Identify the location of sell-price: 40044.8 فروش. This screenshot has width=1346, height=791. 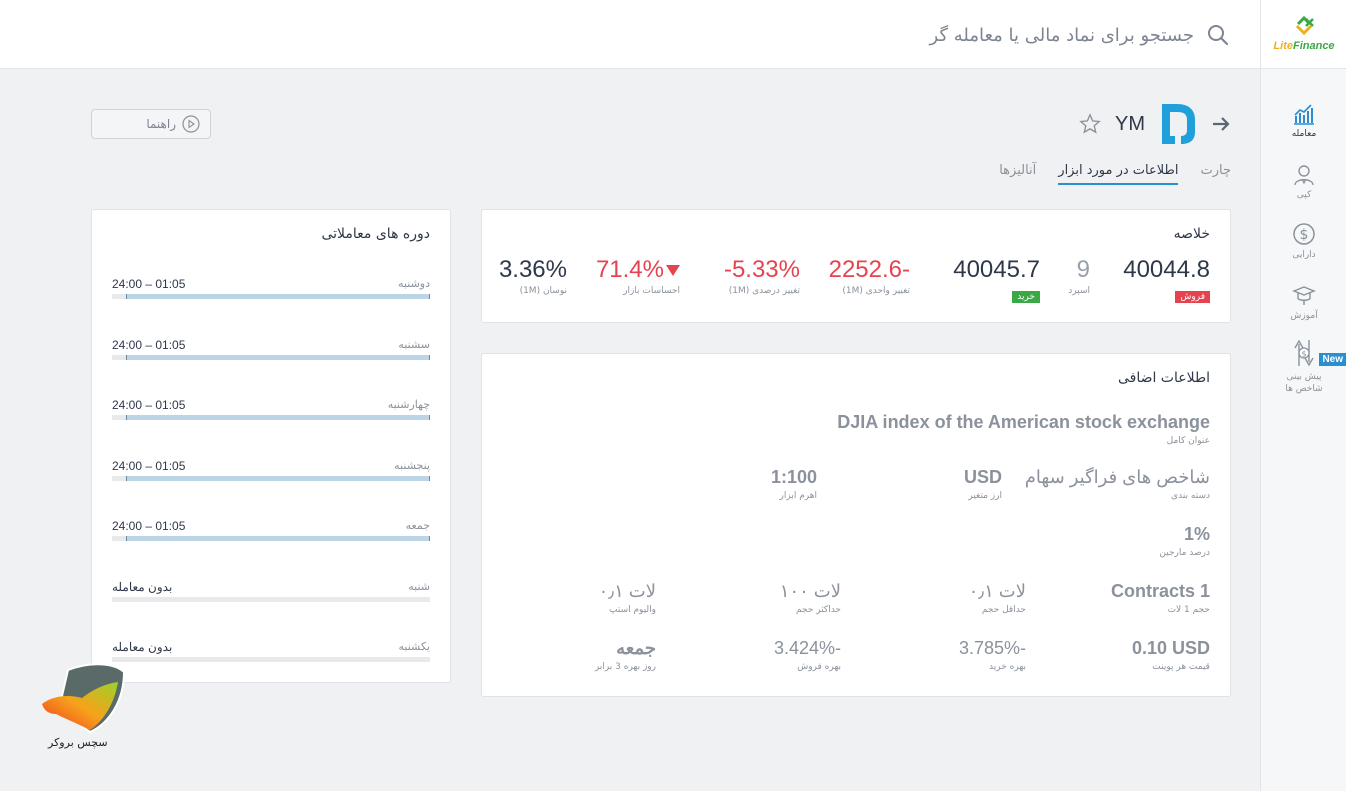
(1166, 279).